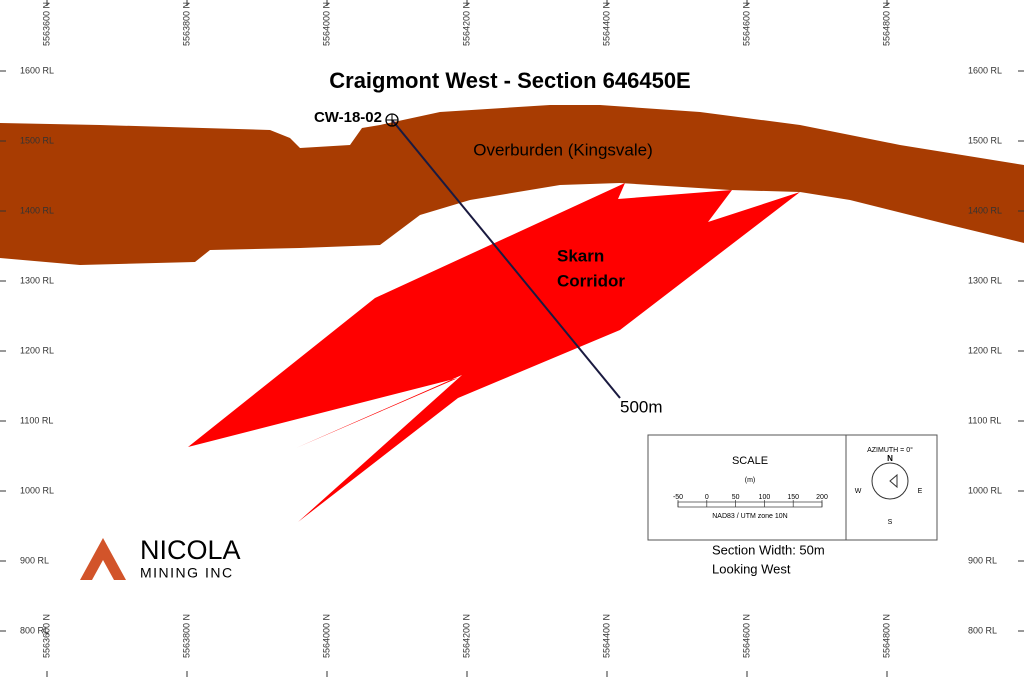 The height and width of the screenshot is (677, 1024). I want to click on compass-n: N, so click(890, 458).